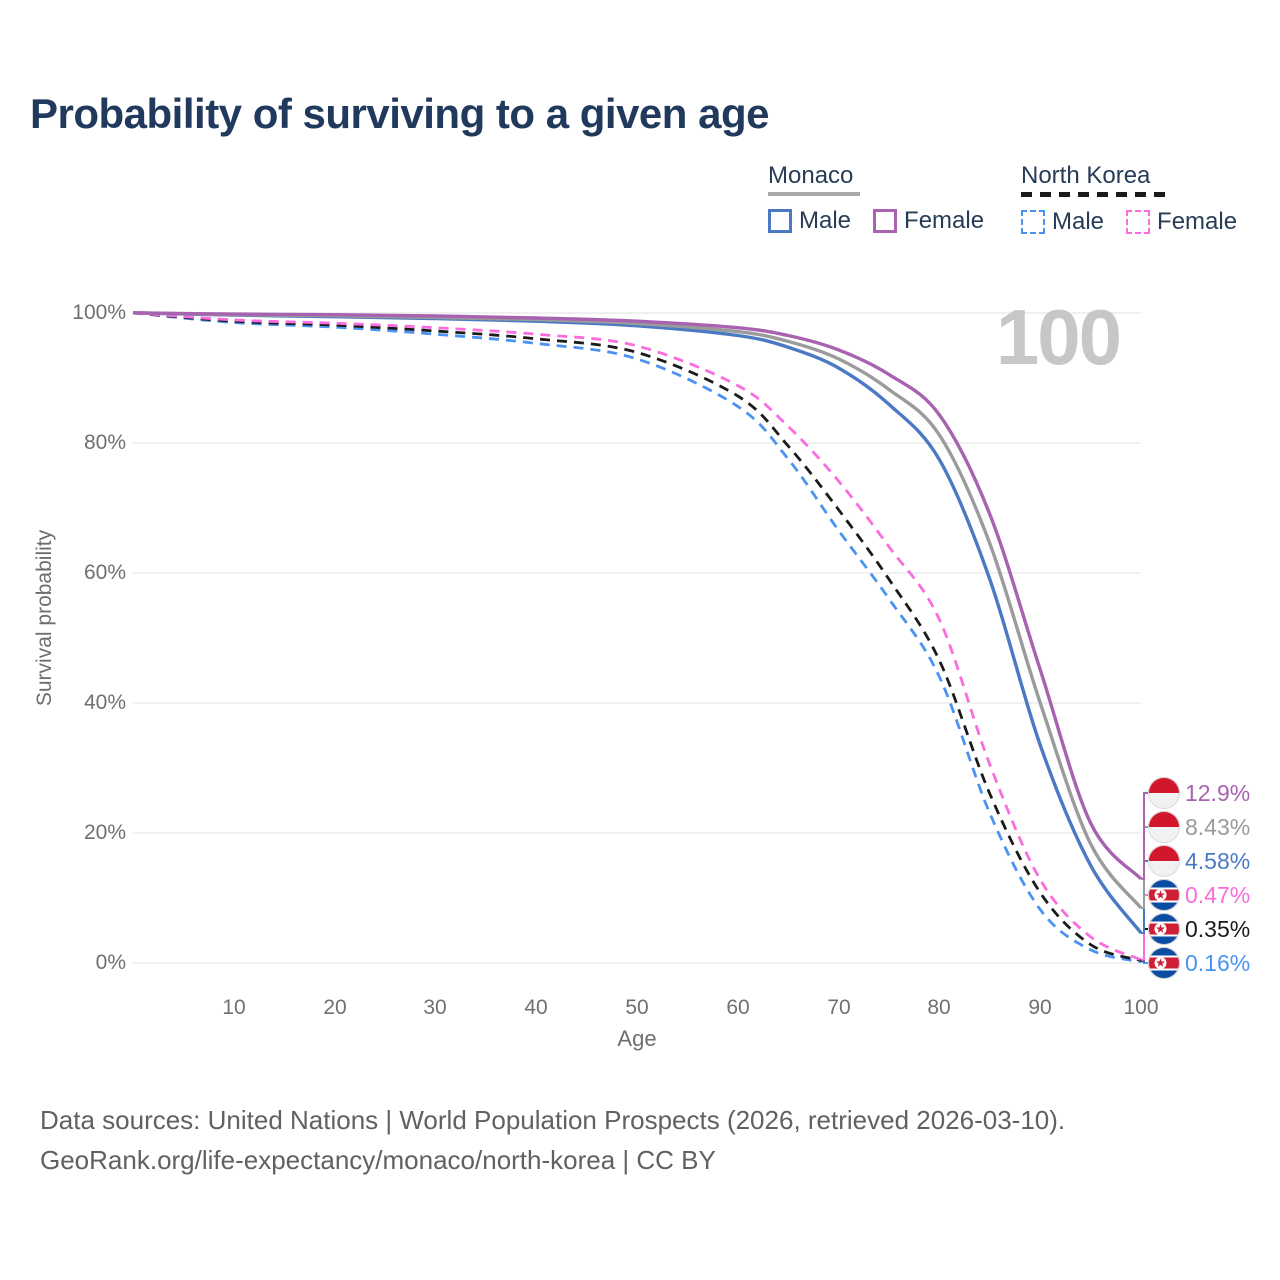 The image size is (1280, 1280). I want to click on legend-item-nk-male: Male, so click(1062, 222).